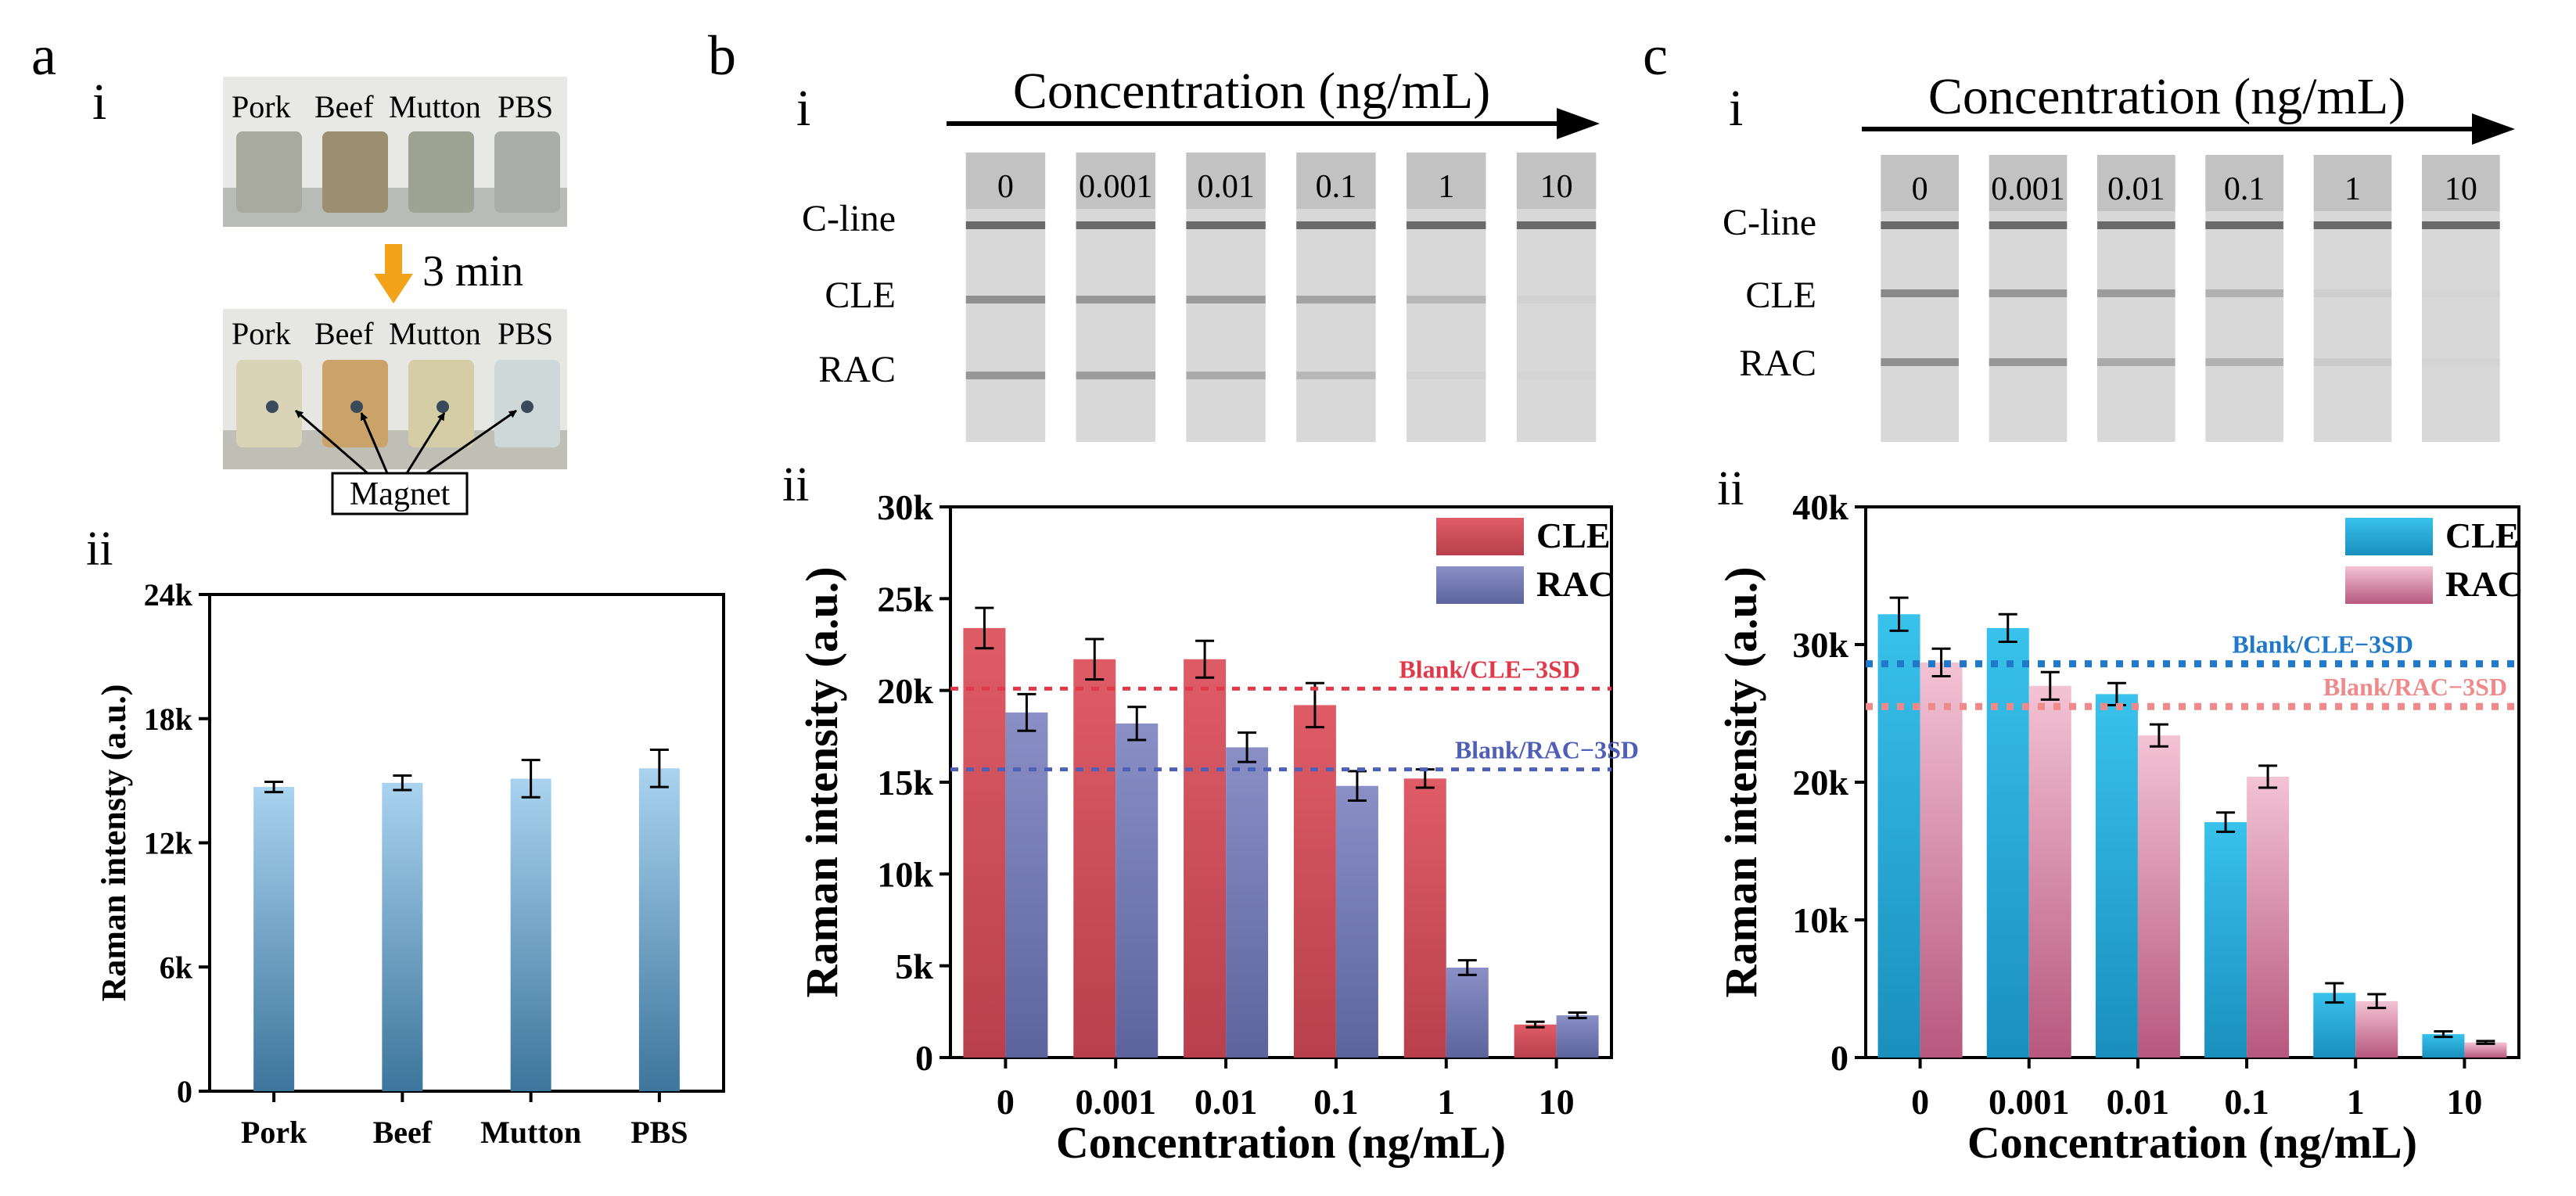  What do you see at coordinates (261, 107) in the screenshot?
I see `photo-label-pork: Pork` at bounding box center [261, 107].